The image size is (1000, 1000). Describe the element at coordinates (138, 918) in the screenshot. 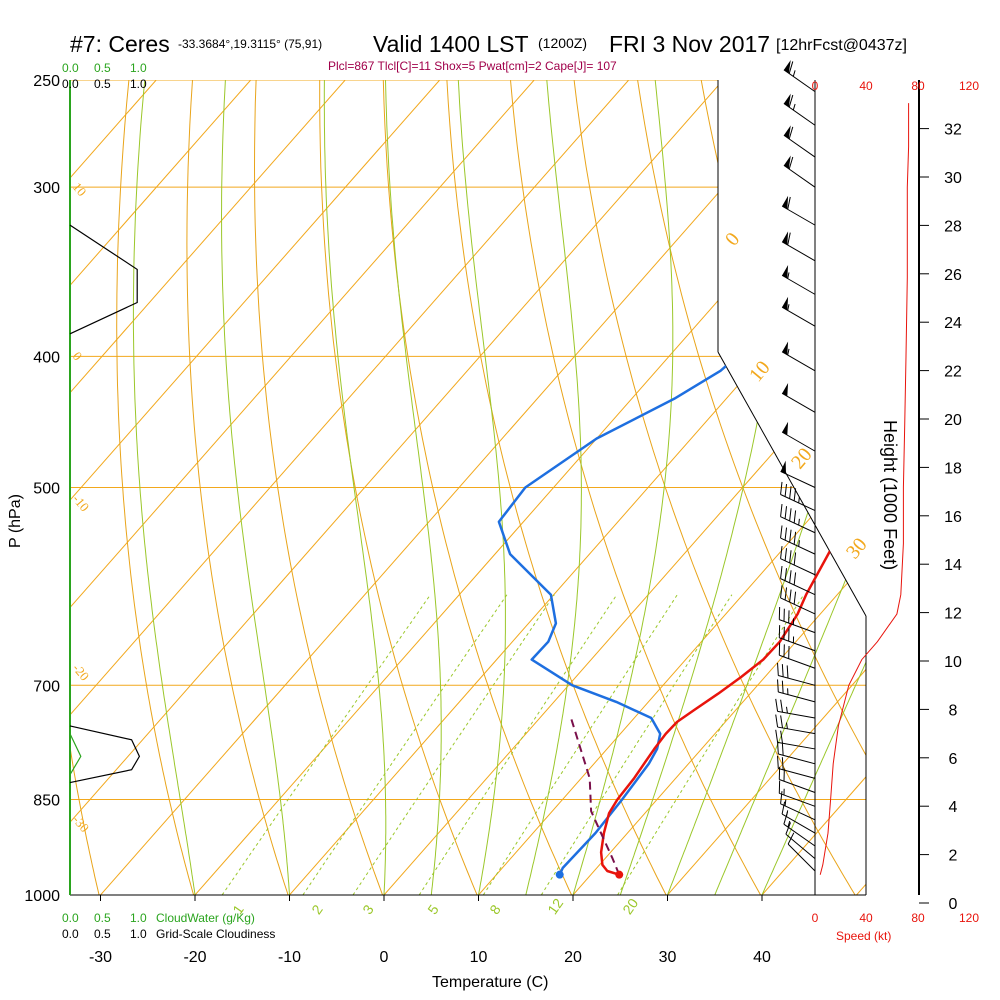

I see `cloudwater-tick-2: 1.0` at that location.